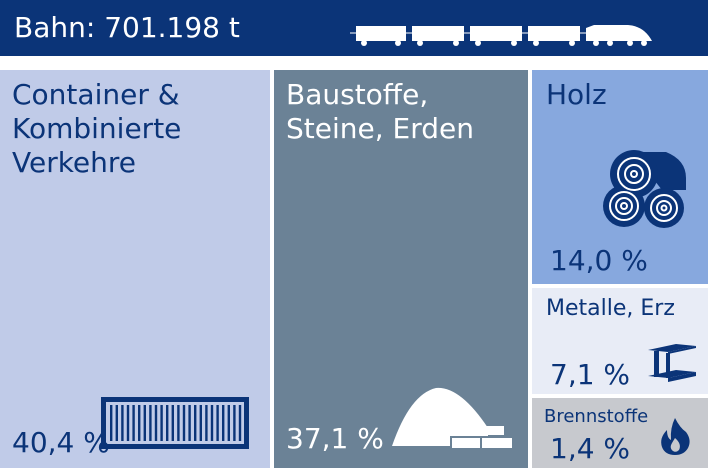 This screenshot has height=468, width=708. What do you see at coordinates (672, 365) in the screenshot?
I see `steel-beam-icon` at bounding box center [672, 365].